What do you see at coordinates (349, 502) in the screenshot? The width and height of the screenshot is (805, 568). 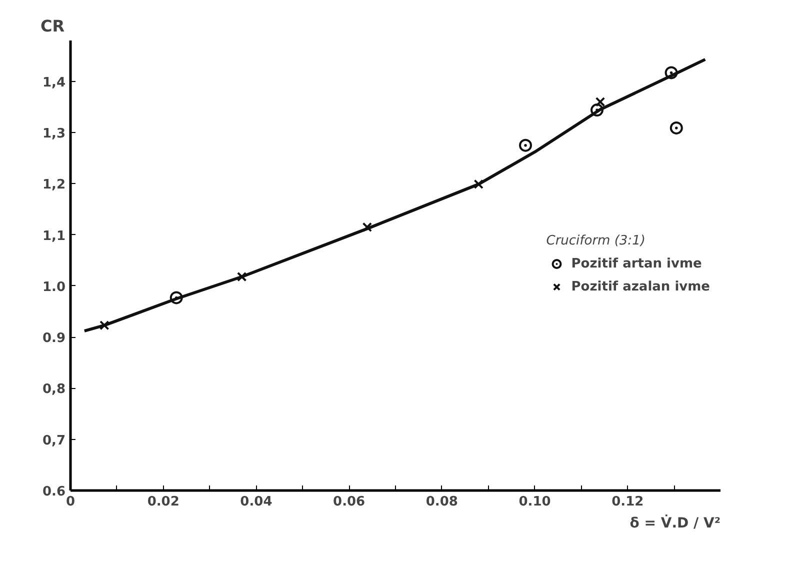 I see `x-tick-label: 0.06` at bounding box center [349, 502].